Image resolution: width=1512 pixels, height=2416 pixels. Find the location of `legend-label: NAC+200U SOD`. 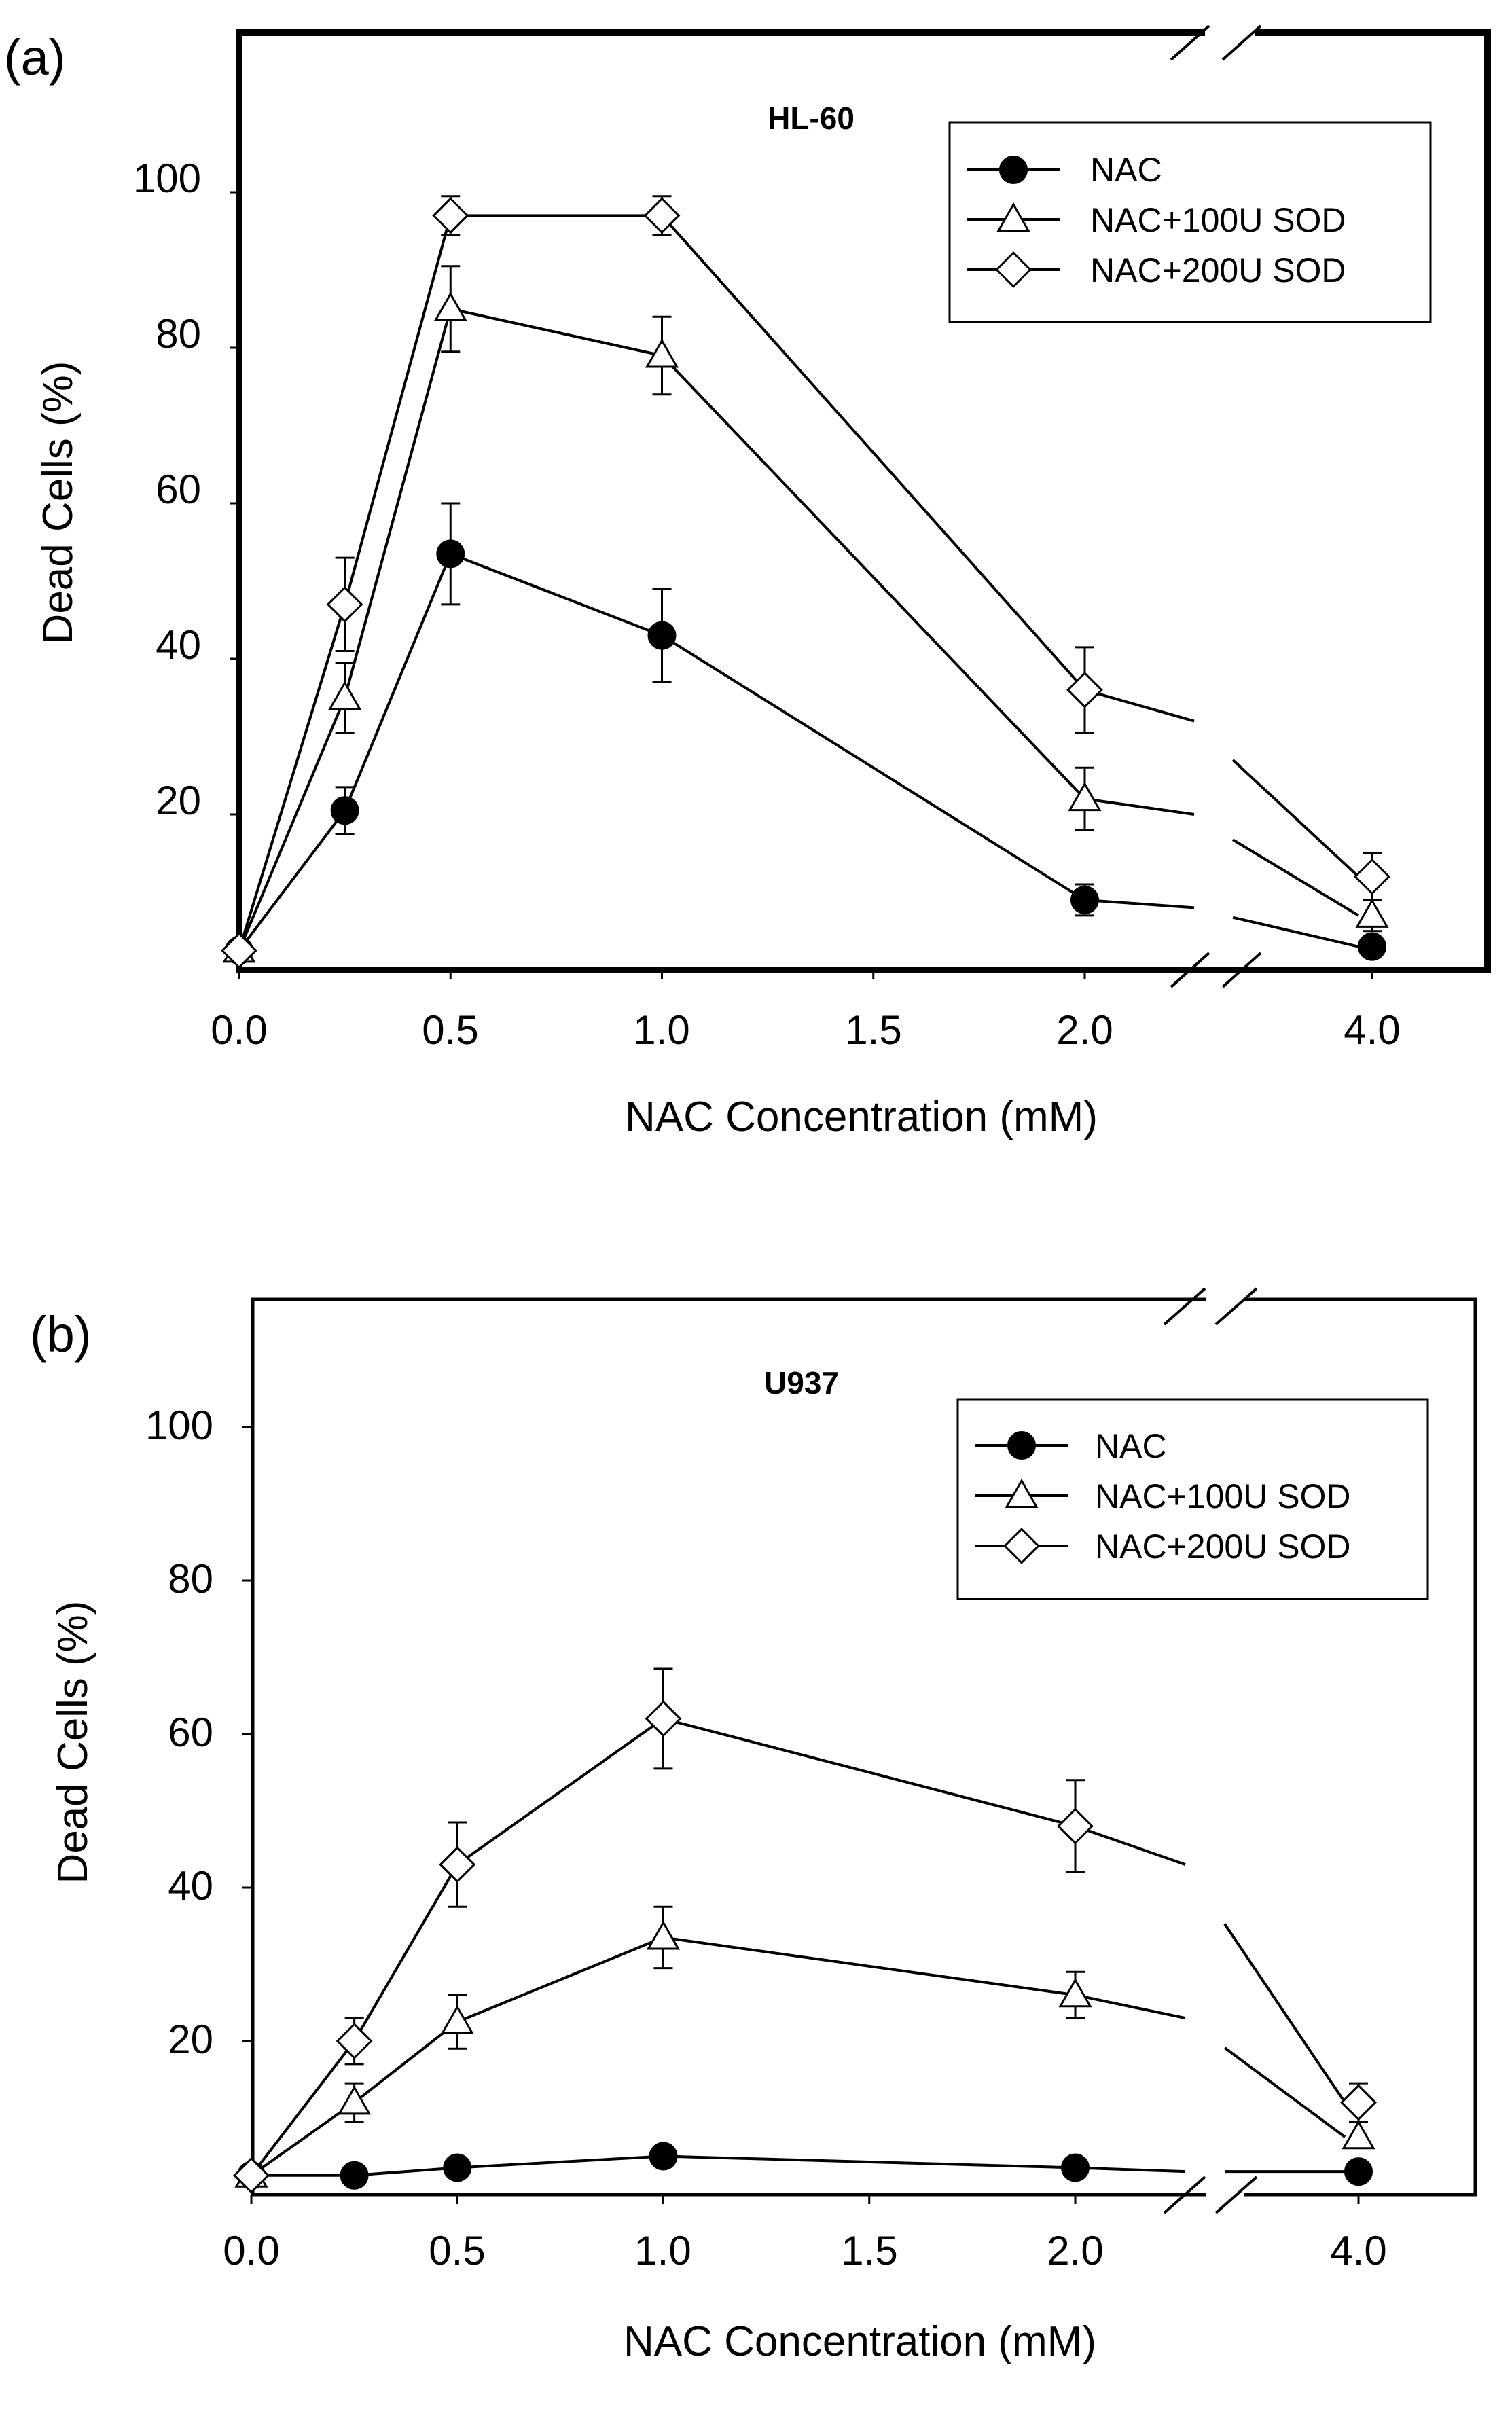

legend-label: NAC+200U SOD is located at coordinates (1218, 270).